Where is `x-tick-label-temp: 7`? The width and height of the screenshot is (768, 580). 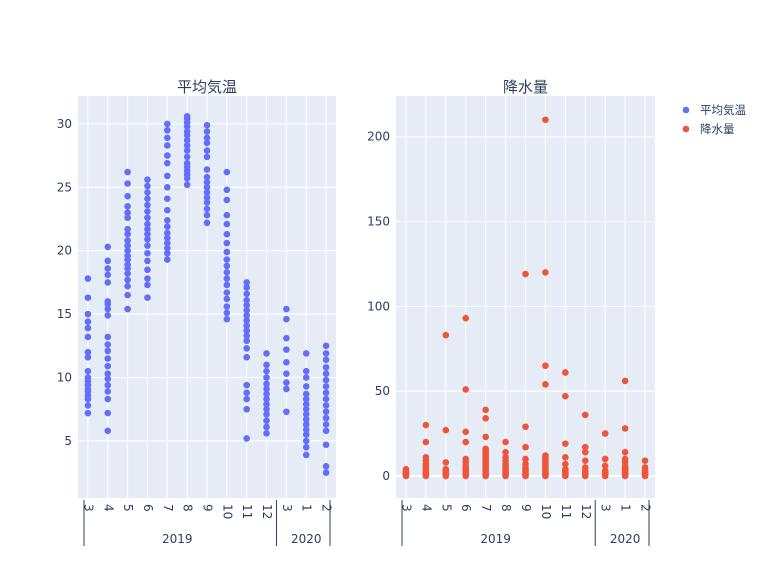
x-tick-label-temp: 7 is located at coordinates (168, 508).